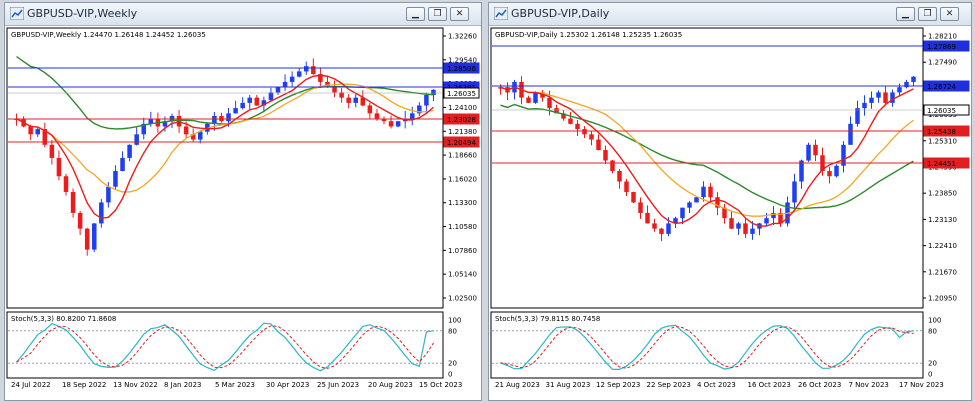 Image resolution: width=975 pixels, height=403 pixels. What do you see at coordinates (618, 385) in the screenshot?
I see `time-tick-label: 12 Sep 2023` at bounding box center [618, 385].